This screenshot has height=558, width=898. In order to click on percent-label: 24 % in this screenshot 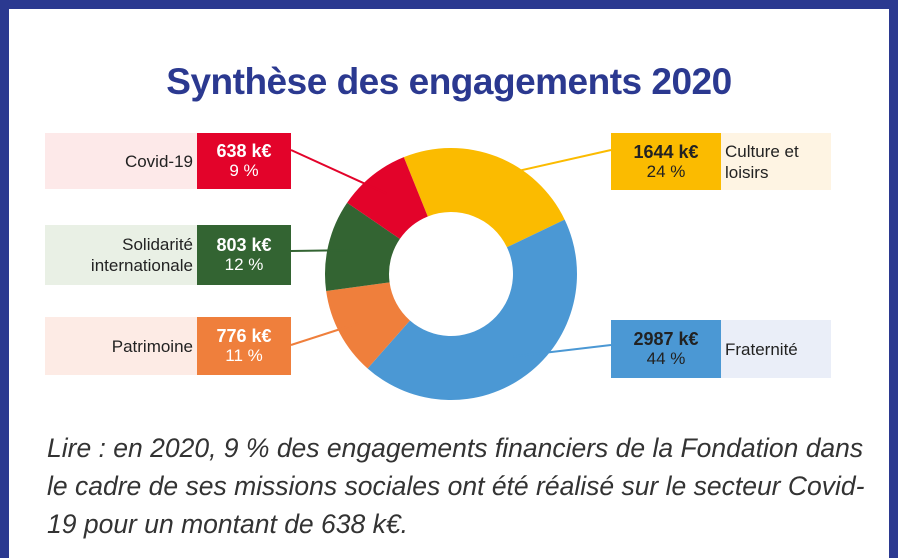, I will do `click(666, 171)`.